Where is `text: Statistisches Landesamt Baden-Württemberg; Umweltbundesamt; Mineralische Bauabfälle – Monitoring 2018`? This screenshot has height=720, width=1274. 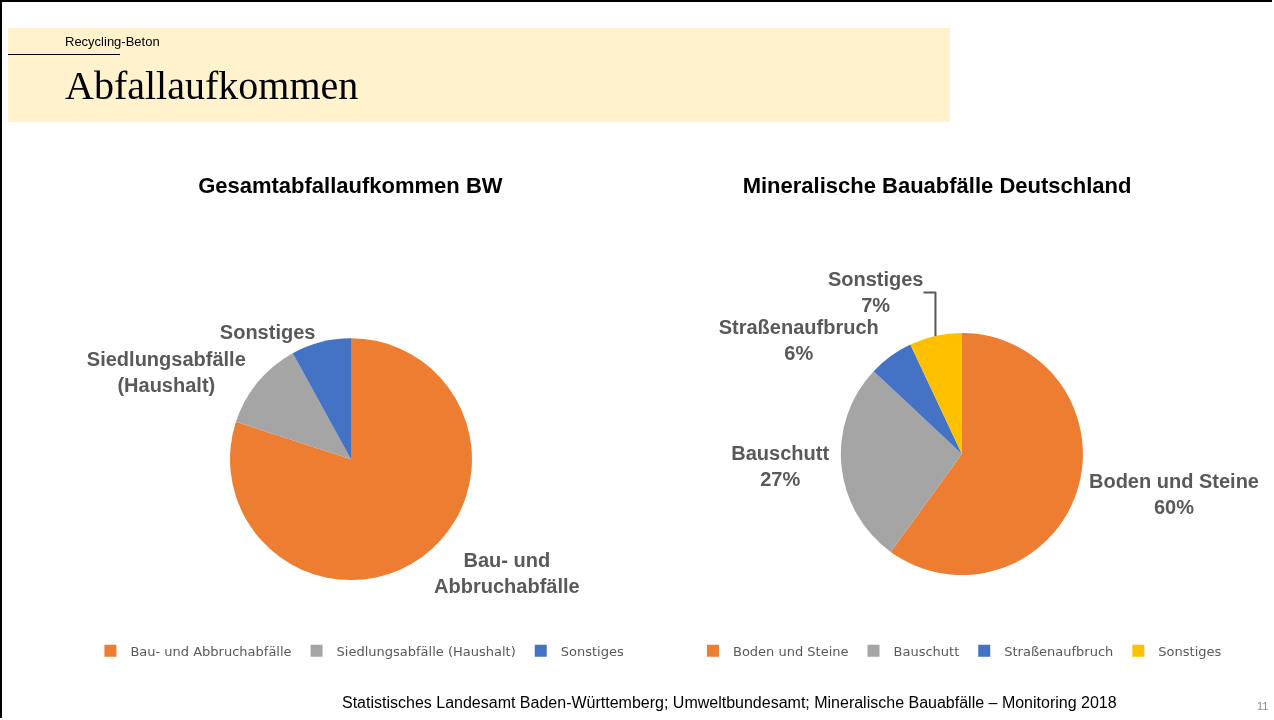 text: Statistisches Landesamt Baden-Württemberg; Umweltbundesamt; Mineralische Bauabfälle – Monitoring 2018 is located at coordinates (729, 703).